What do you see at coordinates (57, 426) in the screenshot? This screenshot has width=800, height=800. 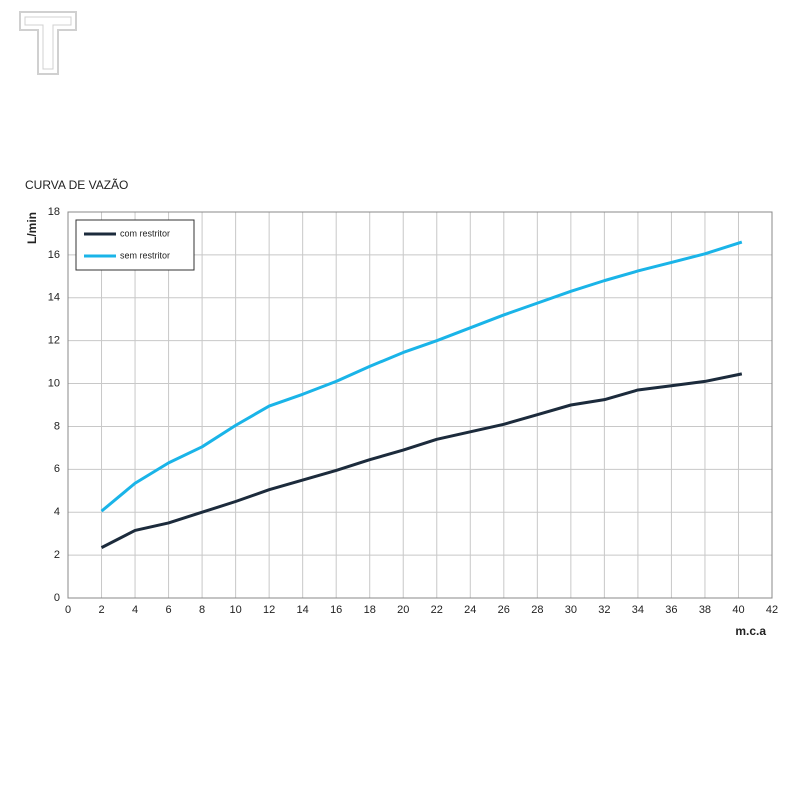 I see `y-tick-label: 8` at bounding box center [57, 426].